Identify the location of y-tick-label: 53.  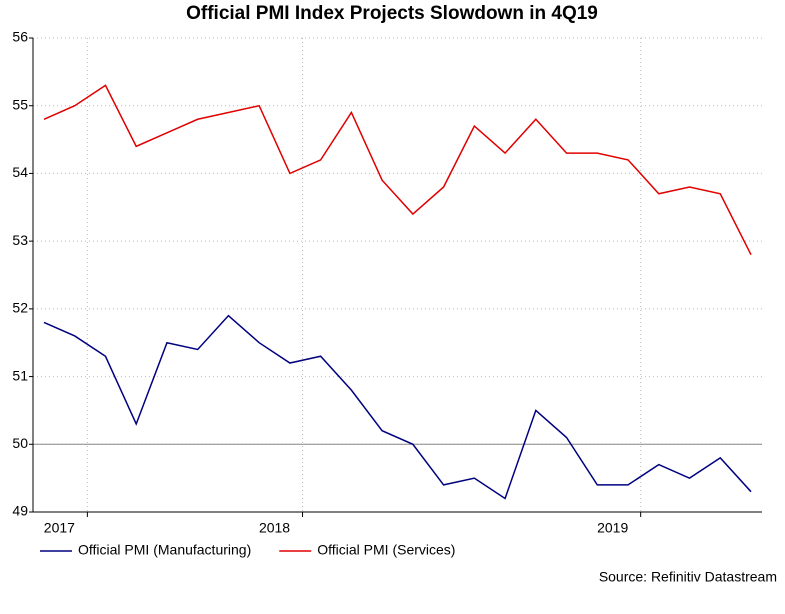
(20, 240).